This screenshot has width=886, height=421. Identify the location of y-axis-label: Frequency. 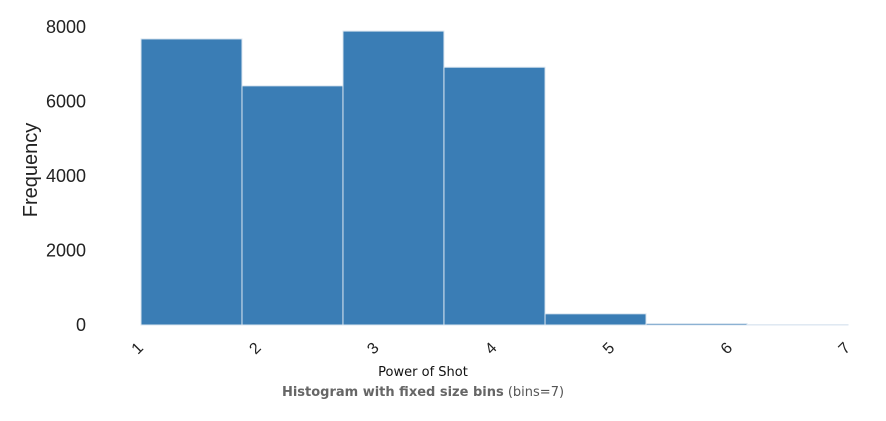
(31, 170).